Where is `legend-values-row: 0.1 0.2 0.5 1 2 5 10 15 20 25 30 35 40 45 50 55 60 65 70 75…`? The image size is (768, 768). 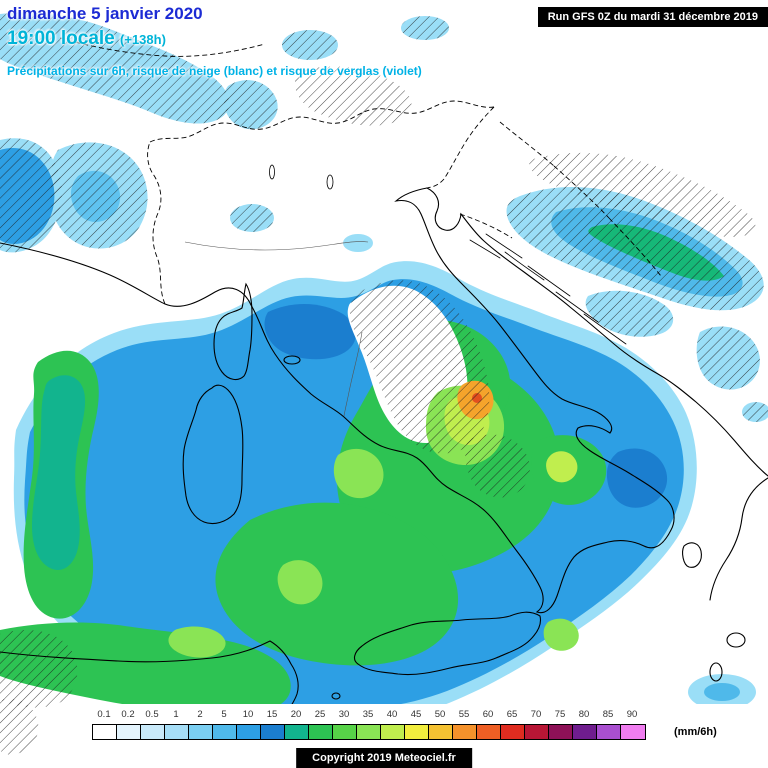 legend-values-row: 0.1 0.2 0.5 1 2 5 10 15 20 25 30 35 40 45 50 55 60 65 70 75… is located at coordinates (430, 715).